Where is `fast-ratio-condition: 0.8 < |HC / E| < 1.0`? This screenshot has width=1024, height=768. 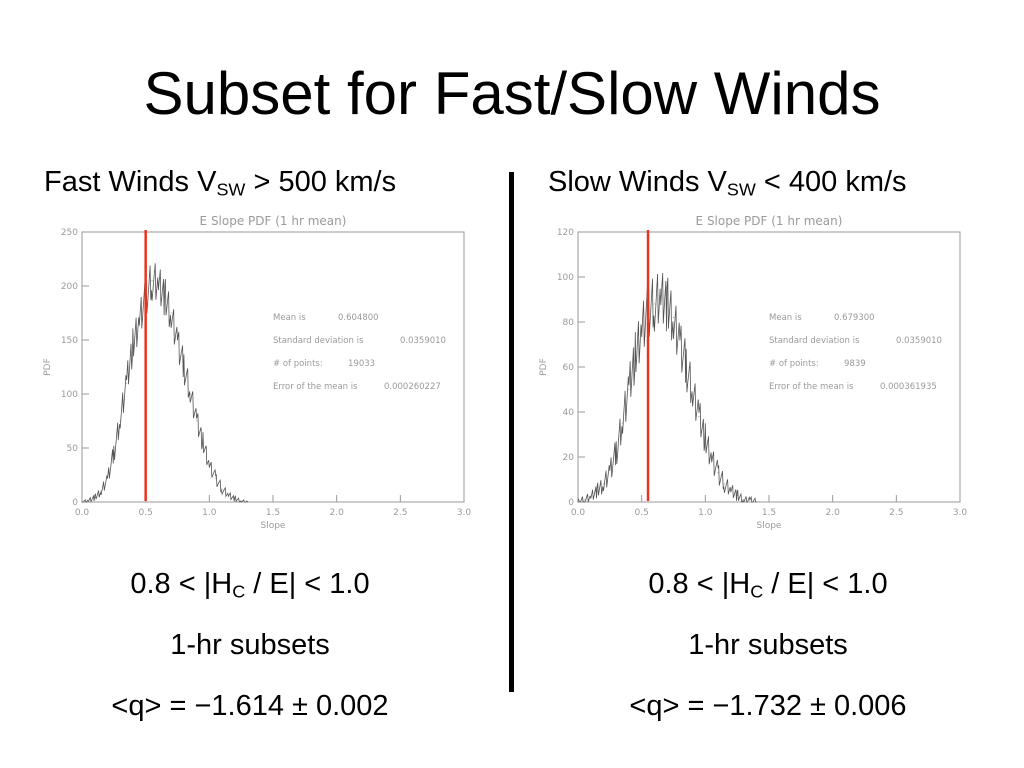 fast-ratio-condition: 0.8 < |HC / E| < 1.0 is located at coordinates (250, 587).